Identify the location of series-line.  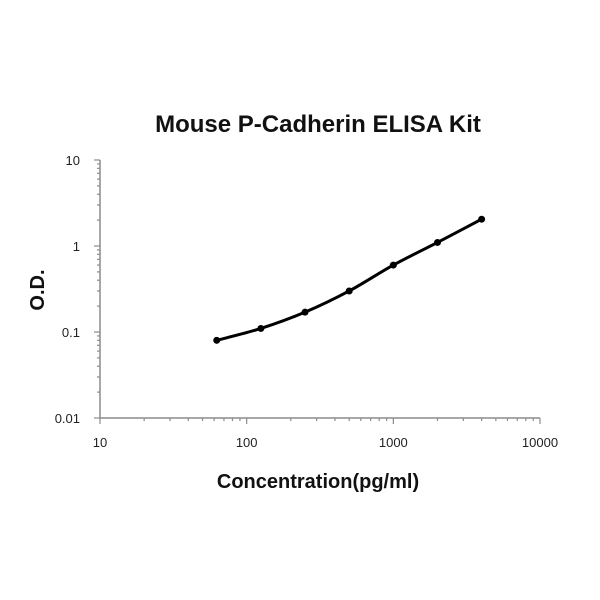
(349, 279).